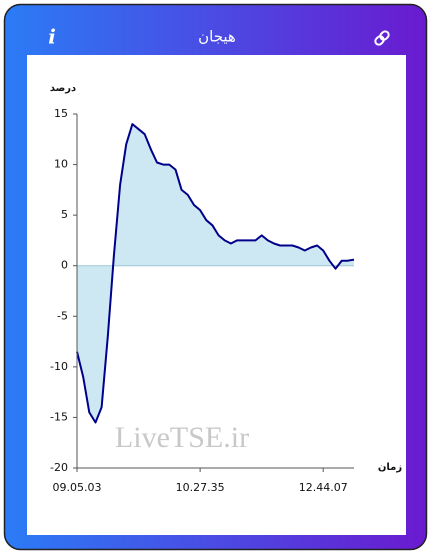  I want to click on x-tick-label: 10.27.35, so click(200, 487).